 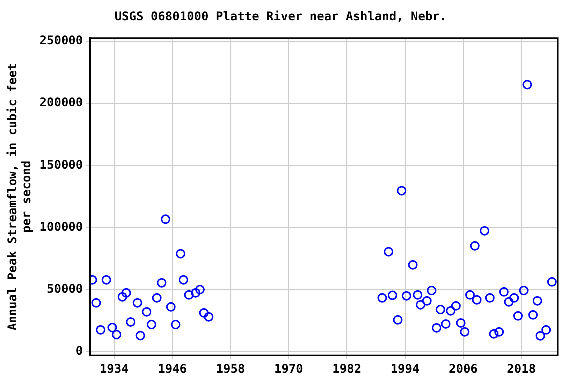 I want to click on x-tick-label: 1994, so click(x=405, y=369).